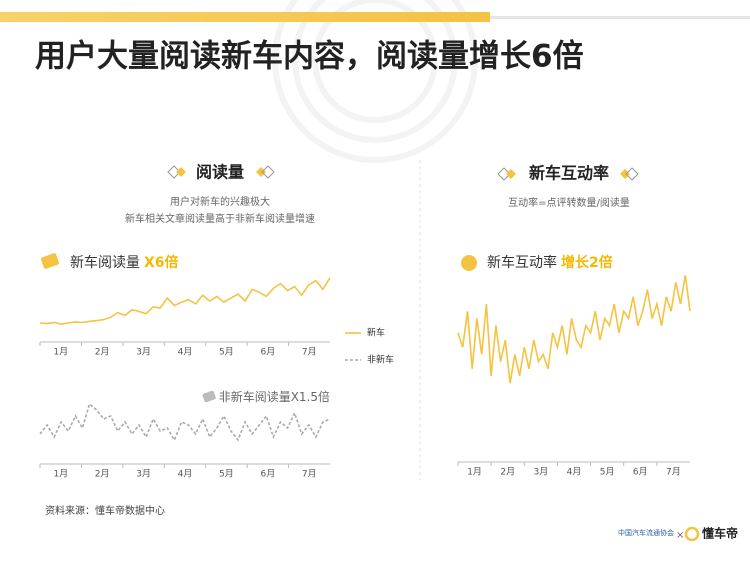 The width and height of the screenshot is (750, 562). I want to click on decoration, so click(375, 81).